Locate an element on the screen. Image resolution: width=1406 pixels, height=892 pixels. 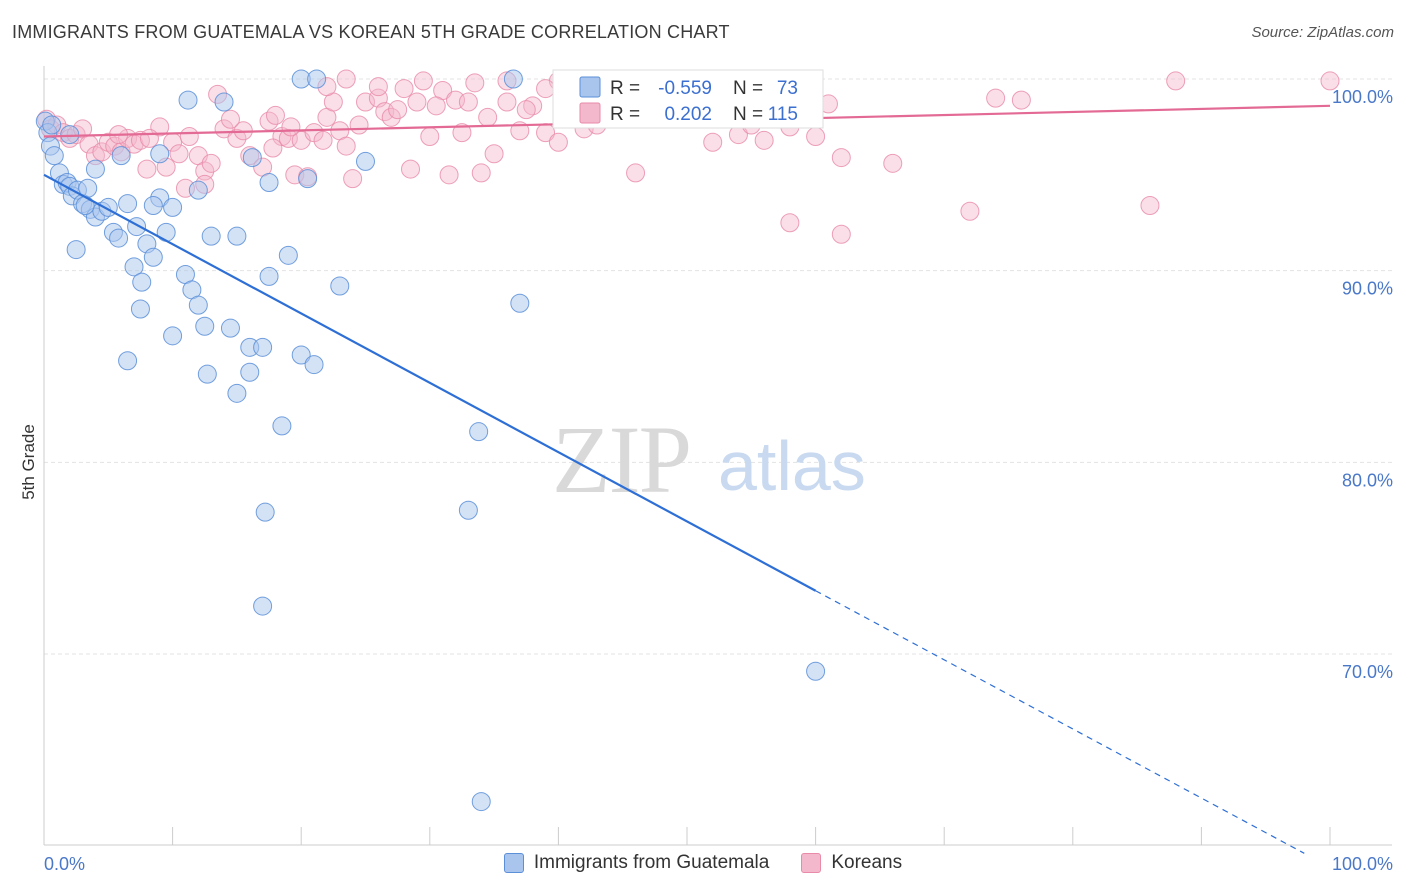
legend-n-value-2: 115 is located at coordinates (783, 114).